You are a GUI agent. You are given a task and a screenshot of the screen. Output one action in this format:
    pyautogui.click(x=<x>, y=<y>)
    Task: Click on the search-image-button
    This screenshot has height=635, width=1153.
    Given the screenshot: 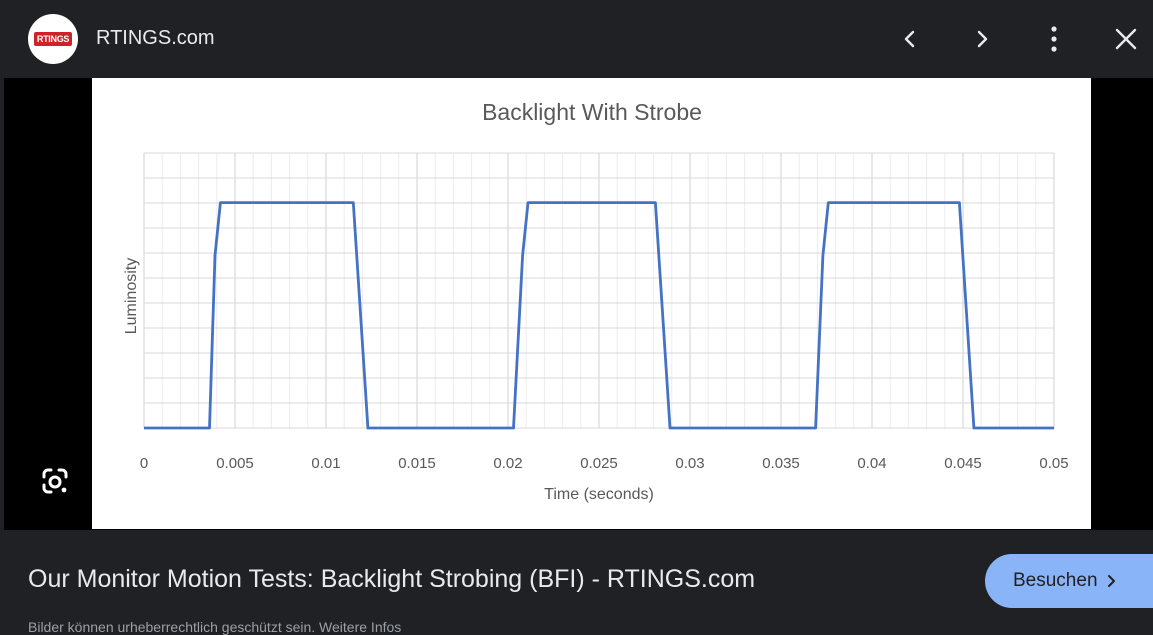 What is the action you would take?
    pyautogui.click(x=55, y=481)
    